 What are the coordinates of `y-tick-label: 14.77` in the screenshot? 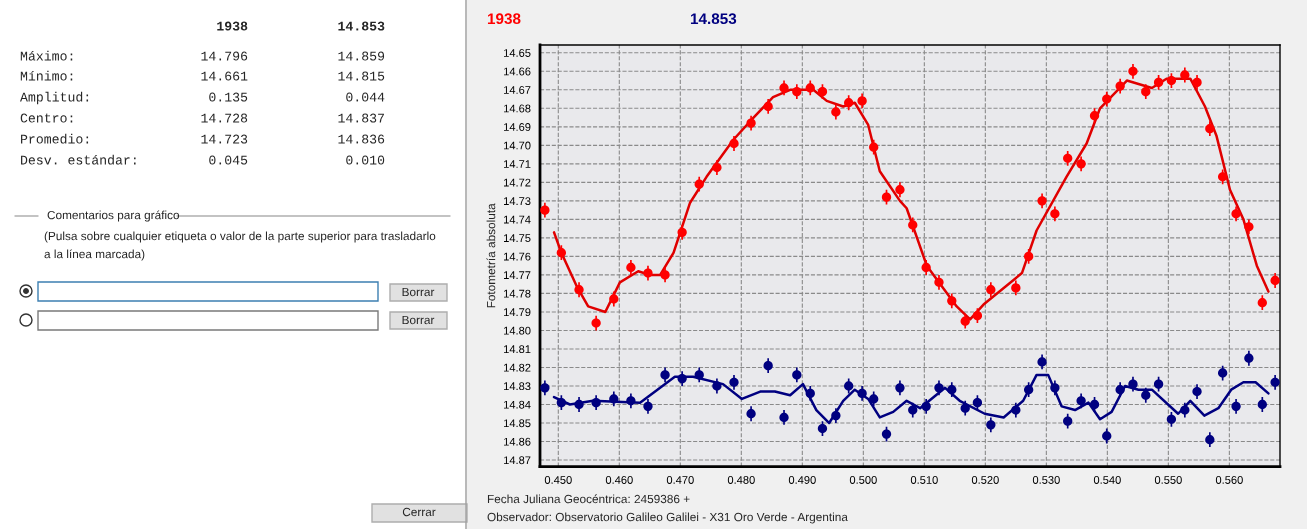 It's located at (517, 275).